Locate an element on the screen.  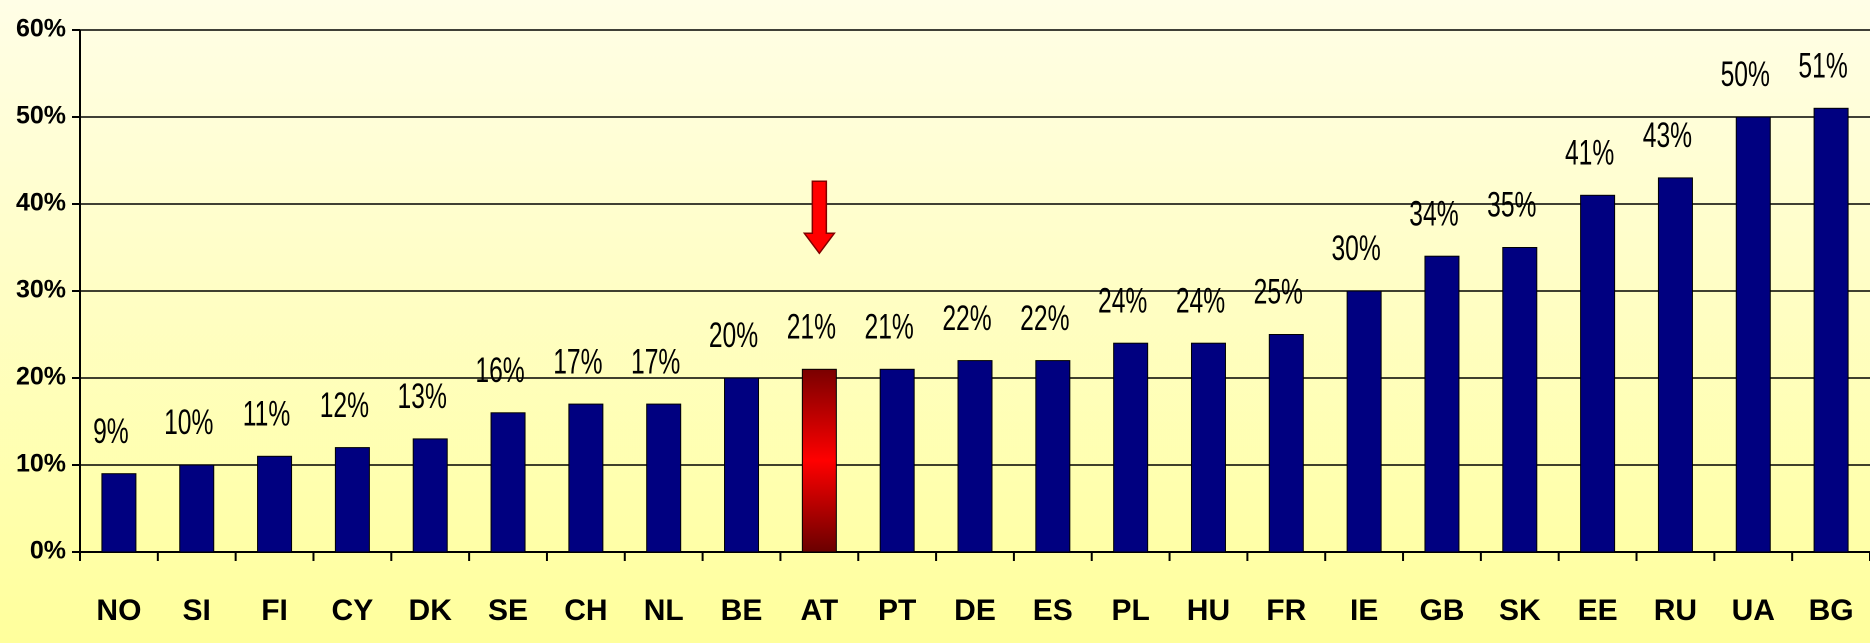
x-tick-label: CY is located at coordinates (353, 610).